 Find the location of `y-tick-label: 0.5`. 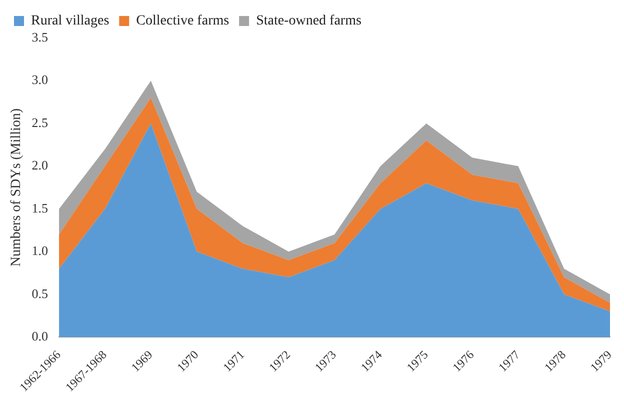

y-tick-label: 0.5 is located at coordinates (40, 293).